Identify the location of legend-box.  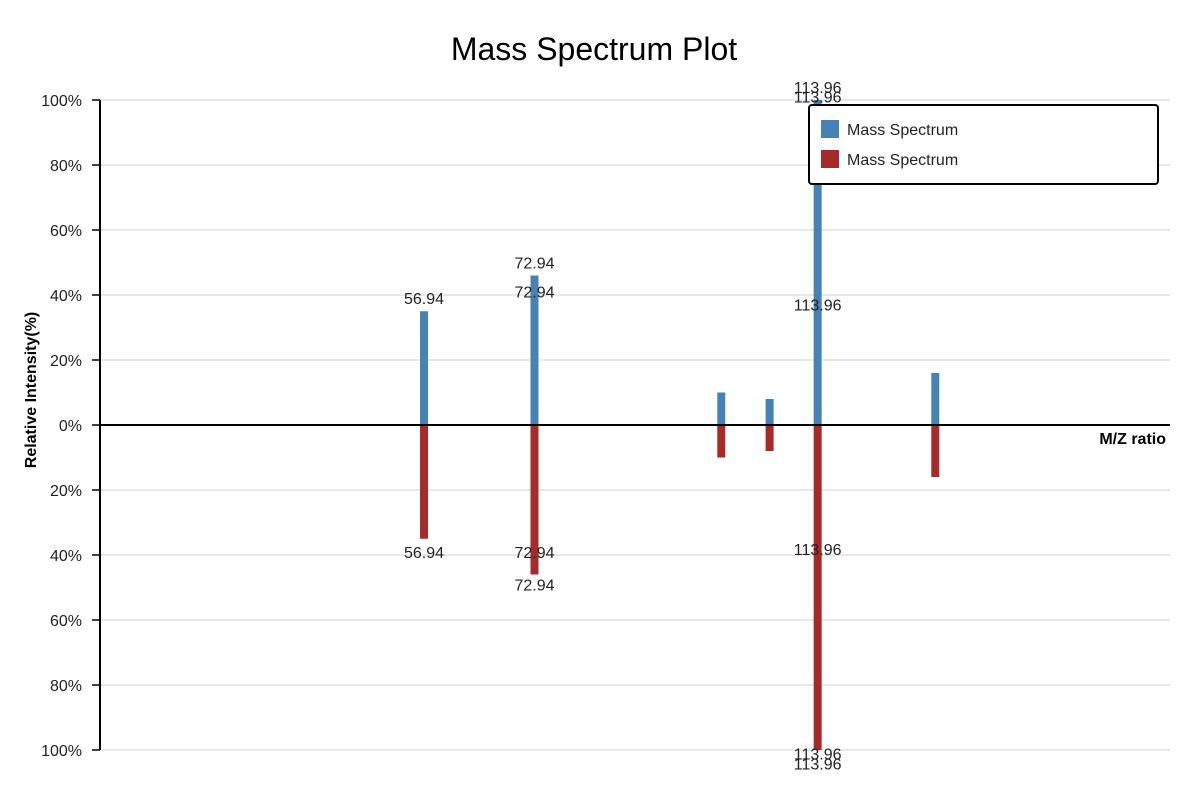
(983, 144).